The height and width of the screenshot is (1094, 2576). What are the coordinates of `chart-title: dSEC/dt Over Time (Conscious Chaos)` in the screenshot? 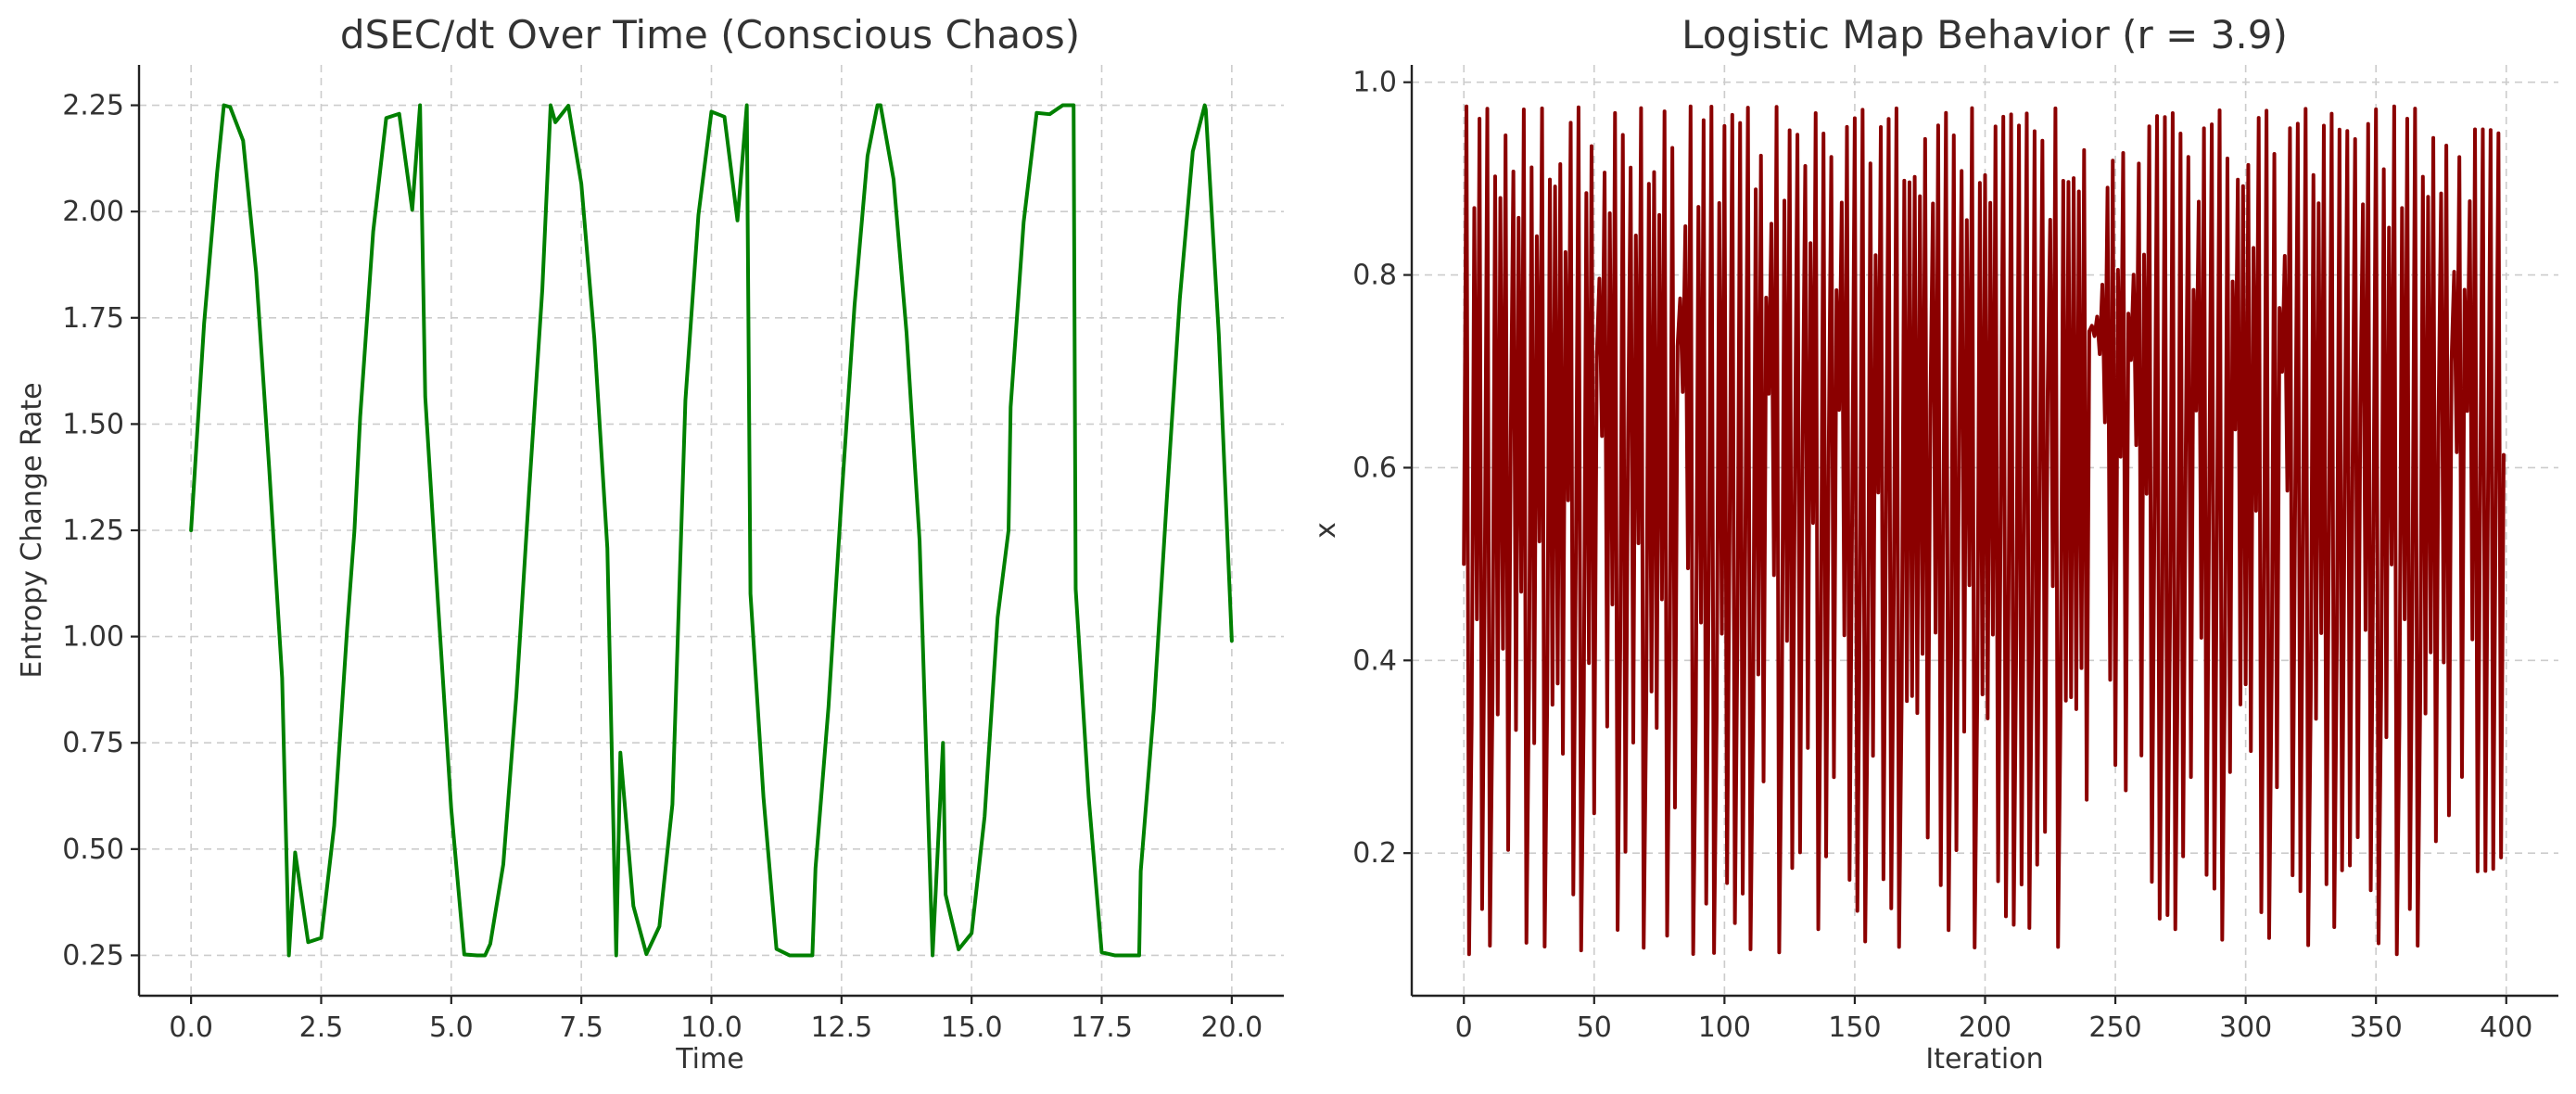 It's located at (710, 34).